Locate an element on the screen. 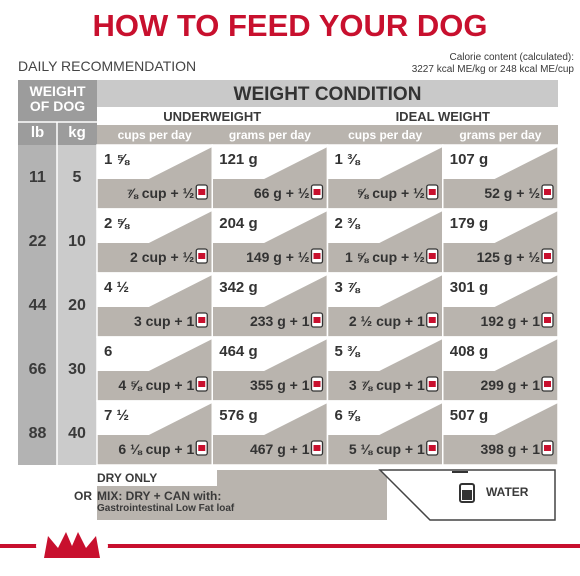 This screenshot has height=576, width=580. kg-value: 20 is located at coordinates (77, 305).